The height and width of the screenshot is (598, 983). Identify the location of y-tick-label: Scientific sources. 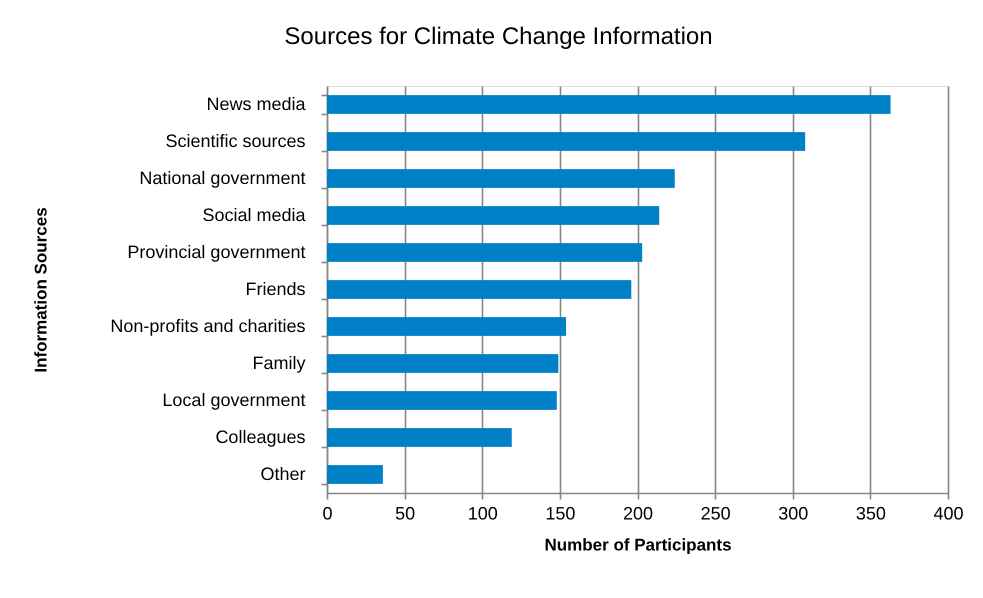
(235, 141).